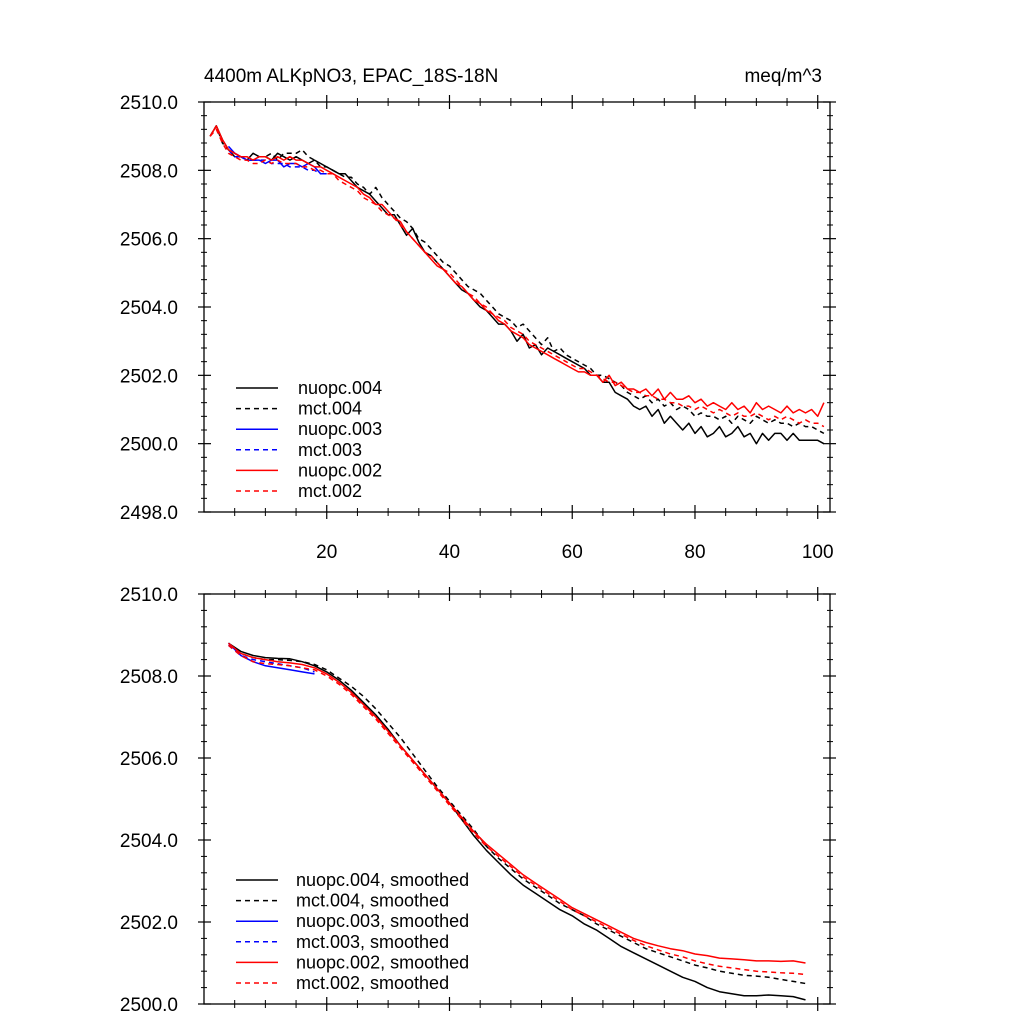  I want to click on legend-label-mct-003-smoothed: mct.003, smoothed, so click(372, 942).